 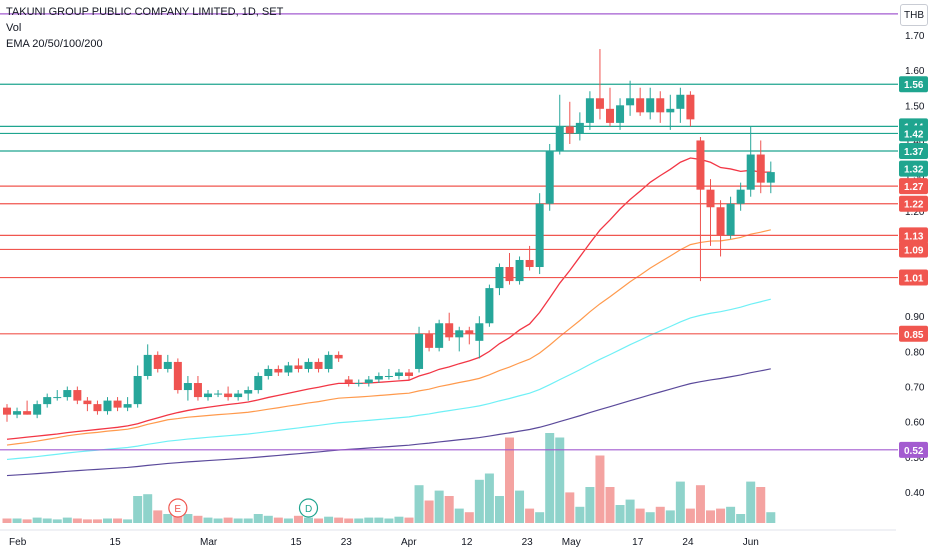 What do you see at coordinates (409, 542) in the screenshot?
I see `time-tick-label: Apr` at bounding box center [409, 542].